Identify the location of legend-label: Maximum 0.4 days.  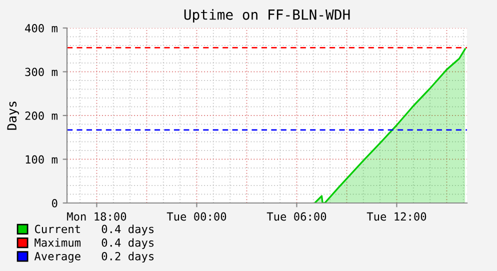
(94, 243).